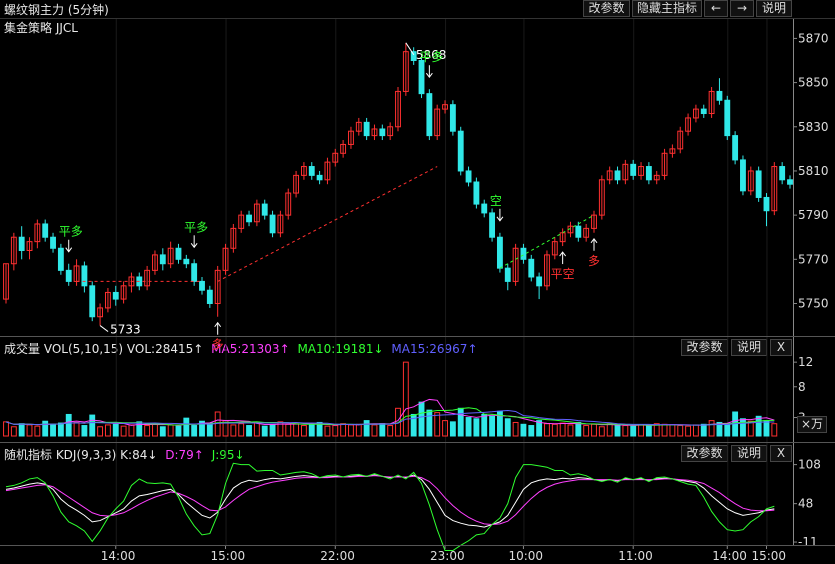 This screenshot has height=564, width=835. Describe the element at coordinates (81, 455) in the screenshot. I see `kdj-title: 随机指标 KDJ(9,3,3) K:84↓` at that location.